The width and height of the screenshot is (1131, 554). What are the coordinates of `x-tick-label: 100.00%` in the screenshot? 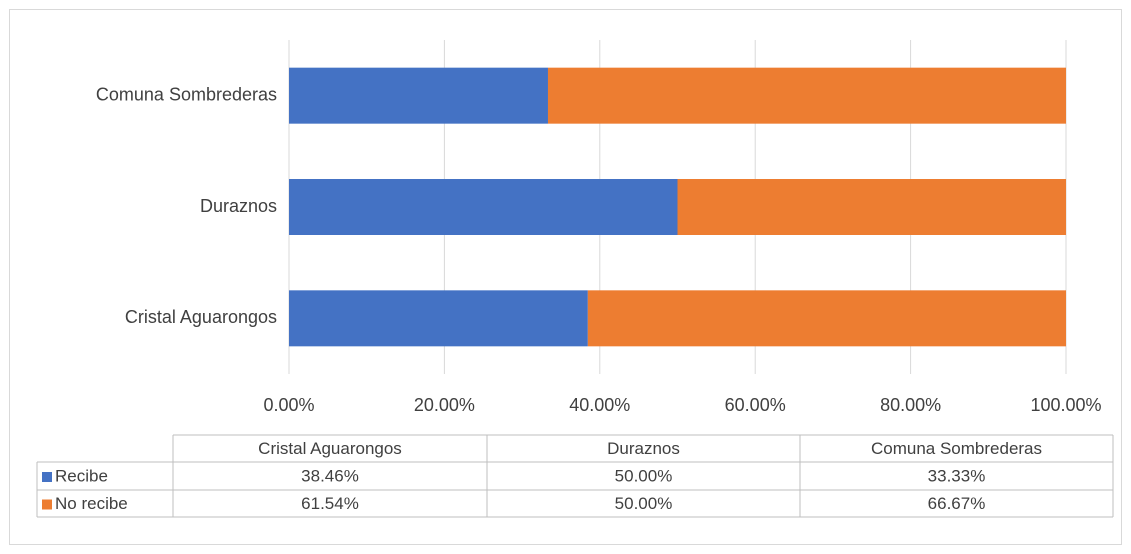 It's located at (1065, 405).